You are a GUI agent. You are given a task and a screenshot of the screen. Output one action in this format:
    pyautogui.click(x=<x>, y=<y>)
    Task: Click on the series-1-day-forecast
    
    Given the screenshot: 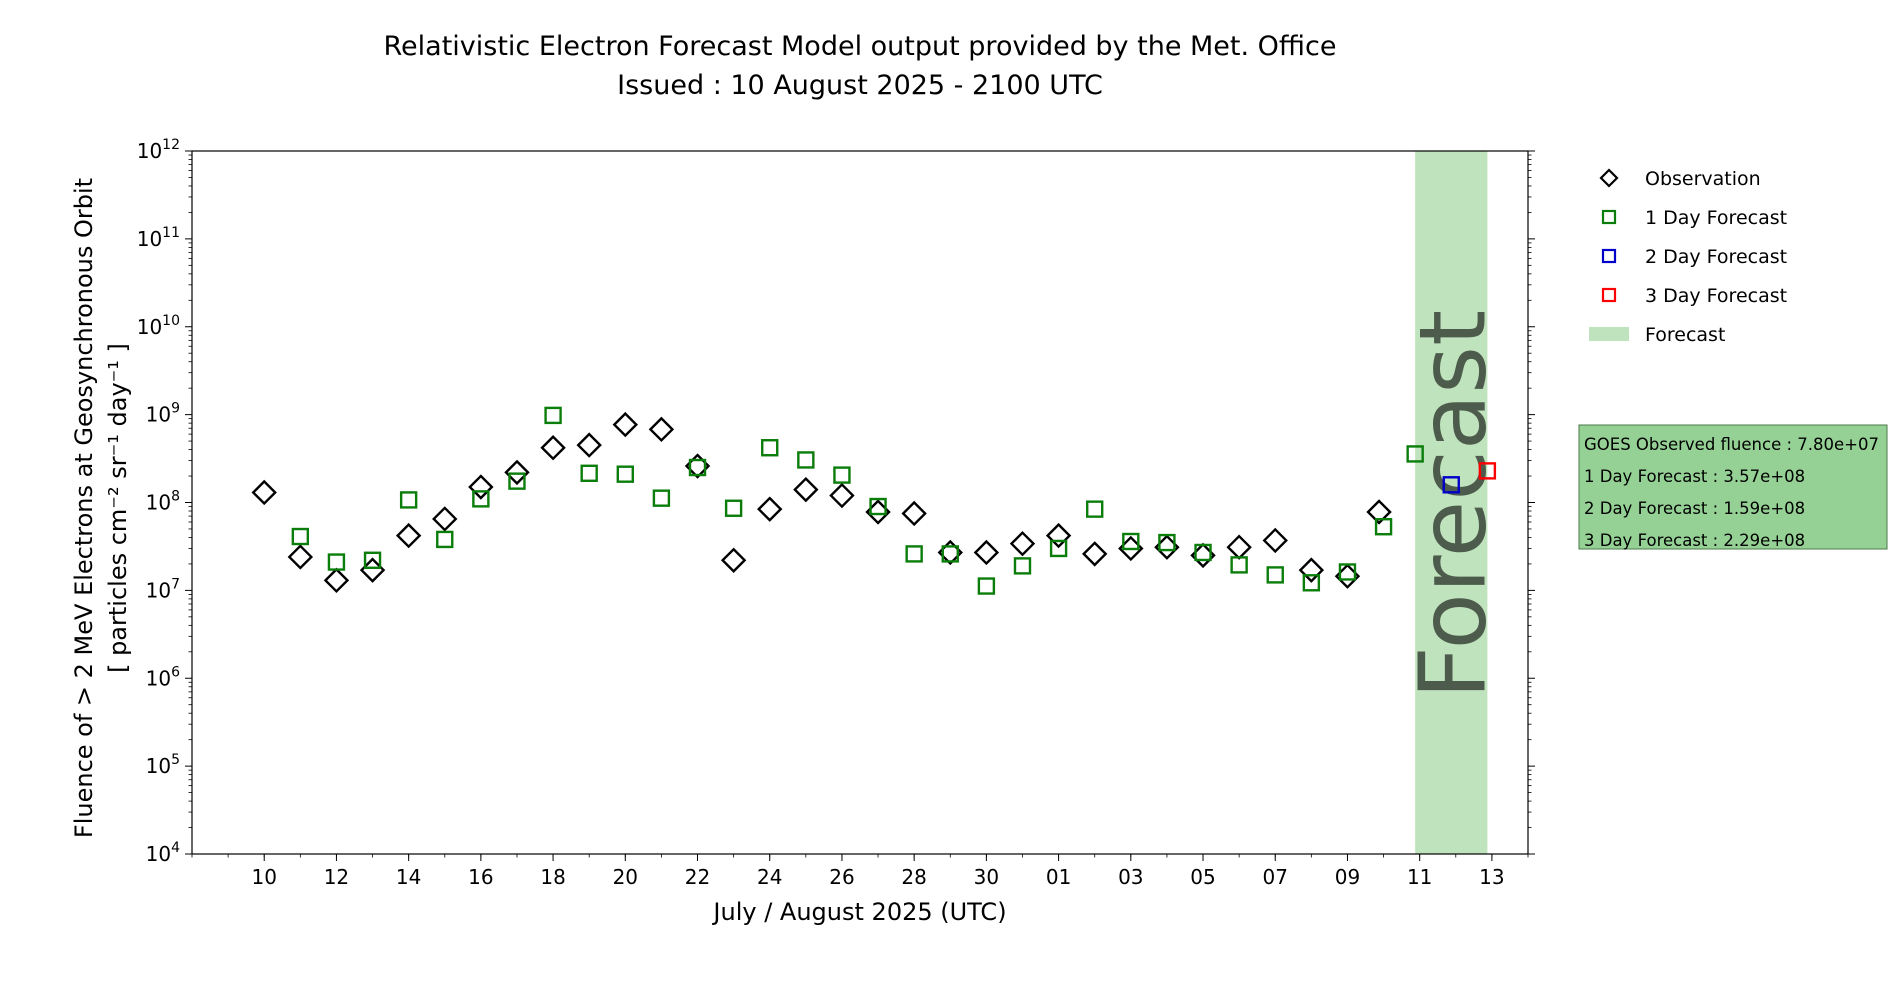 What is the action you would take?
    pyautogui.click(x=857, y=500)
    